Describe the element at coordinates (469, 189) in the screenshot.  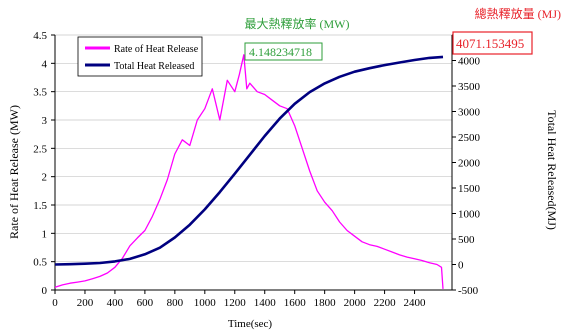
I see `right-tick-label: 1500` at that location.